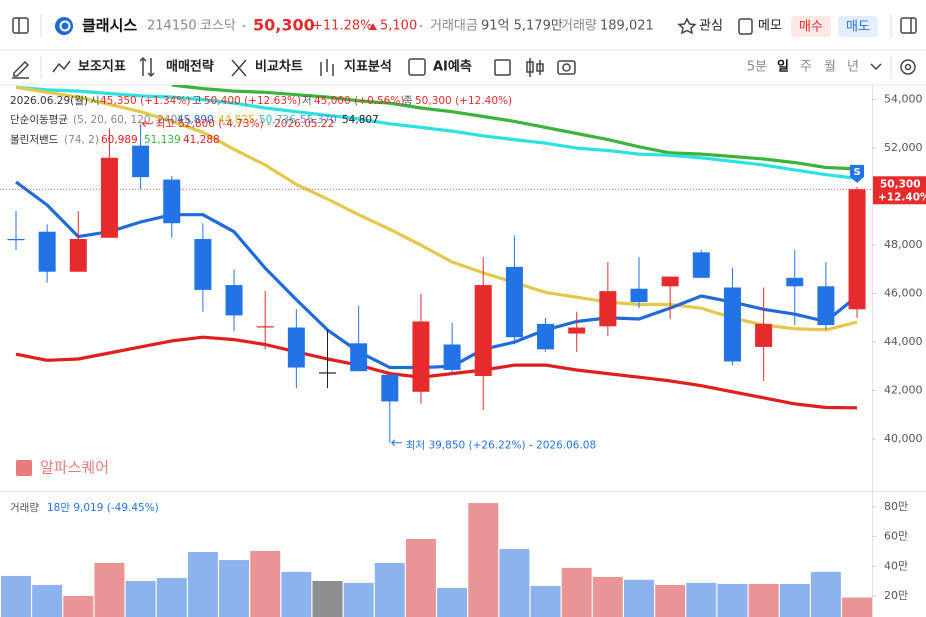 This screenshot has height=617, width=926. What do you see at coordinates (452, 67) in the screenshot?
I see `toolbar-button: AI예측` at bounding box center [452, 67].